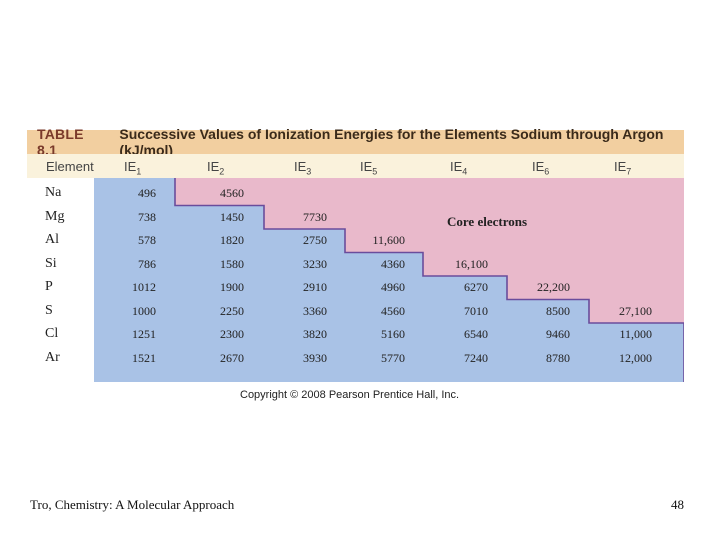  What do you see at coordinates (144, 287) in the screenshot?
I see `ie-value-cell: 1012` at bounding box center [144, 287].